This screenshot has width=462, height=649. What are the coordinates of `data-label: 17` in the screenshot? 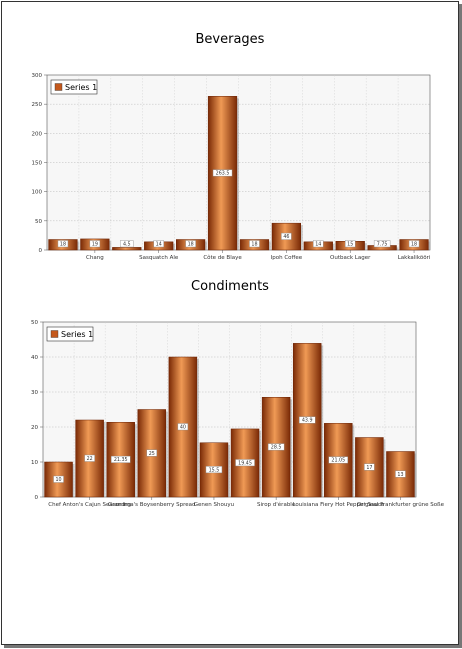 It's located at (369, 468).